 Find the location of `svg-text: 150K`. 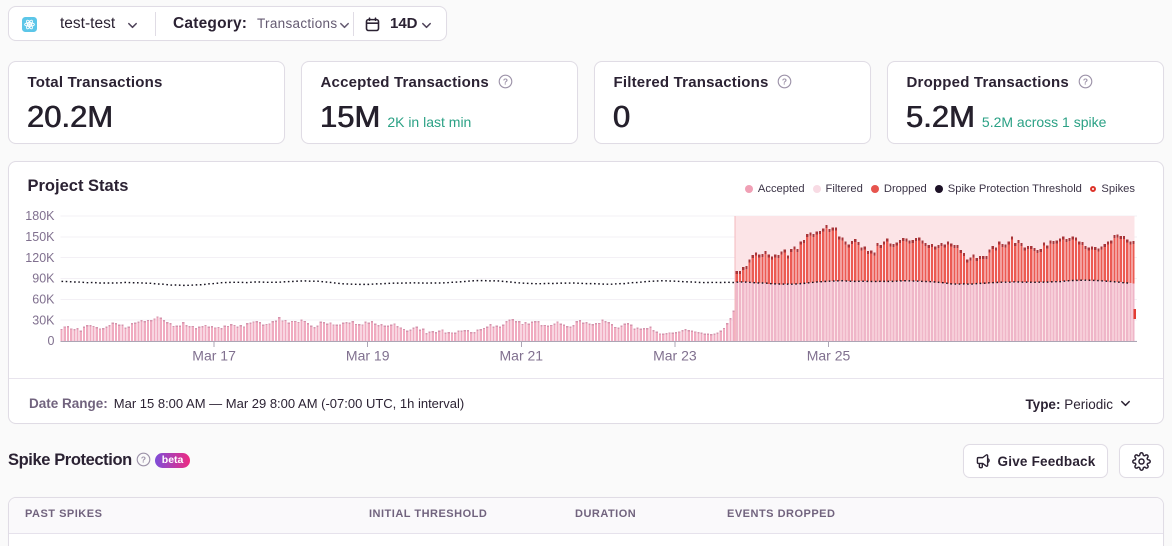

svg-text: 150K is located at coordinates (40, 237).